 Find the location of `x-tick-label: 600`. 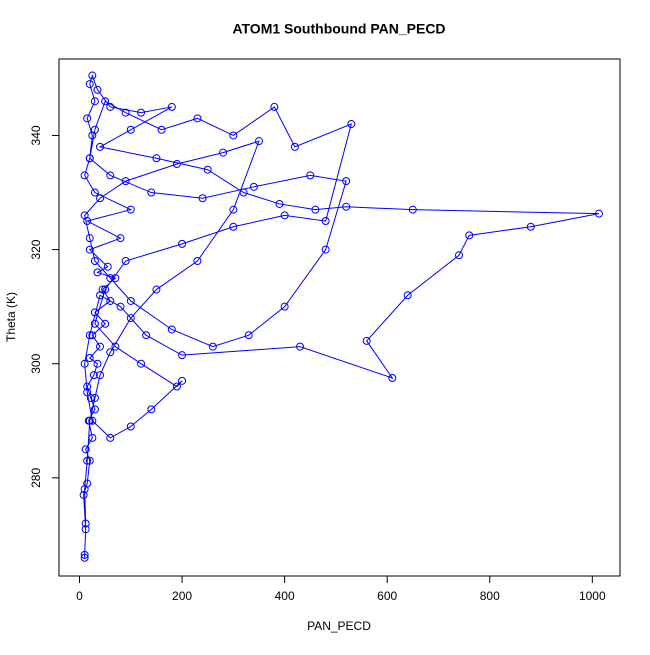

x-tick-label: 600 is located at coordinates (387, 596).